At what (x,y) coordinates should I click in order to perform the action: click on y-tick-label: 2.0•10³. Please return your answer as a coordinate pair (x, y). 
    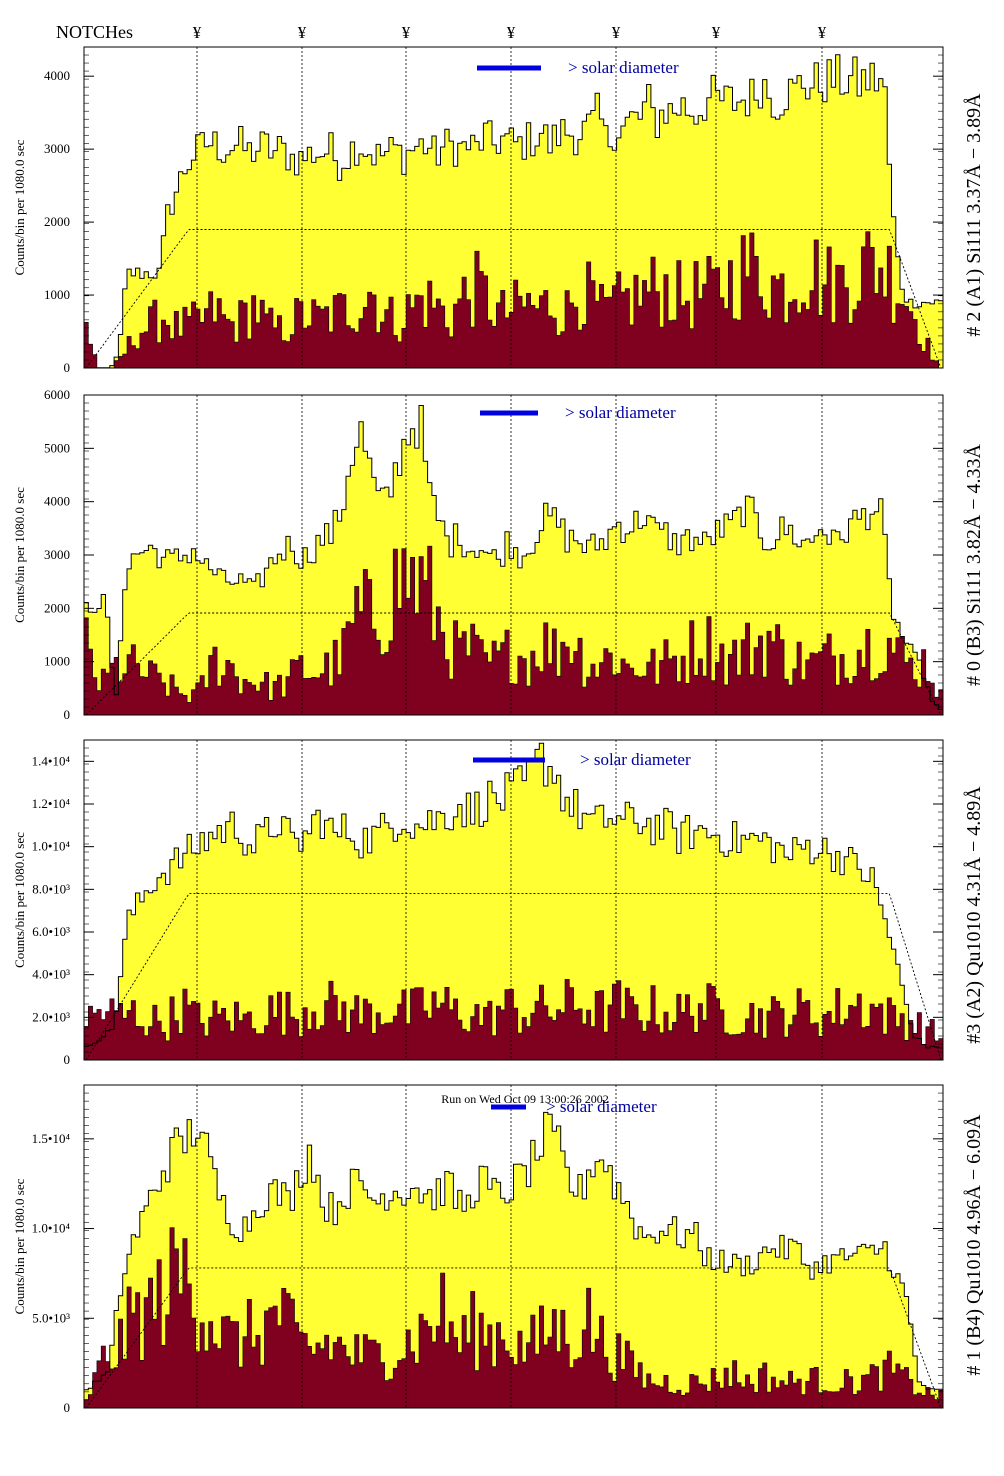
    Looking at the image, I should click on (51, 1016).